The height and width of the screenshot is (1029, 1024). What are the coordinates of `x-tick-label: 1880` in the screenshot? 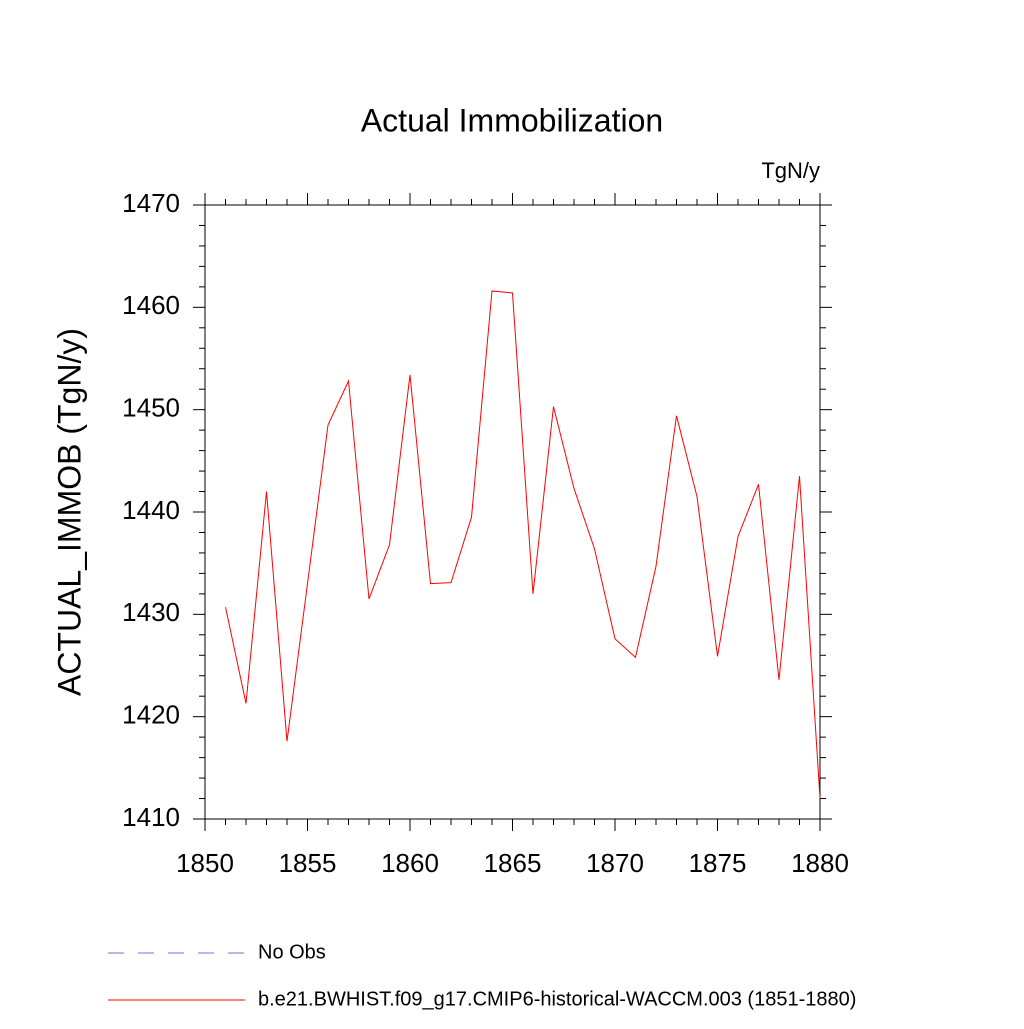 It's located at (820, 863).